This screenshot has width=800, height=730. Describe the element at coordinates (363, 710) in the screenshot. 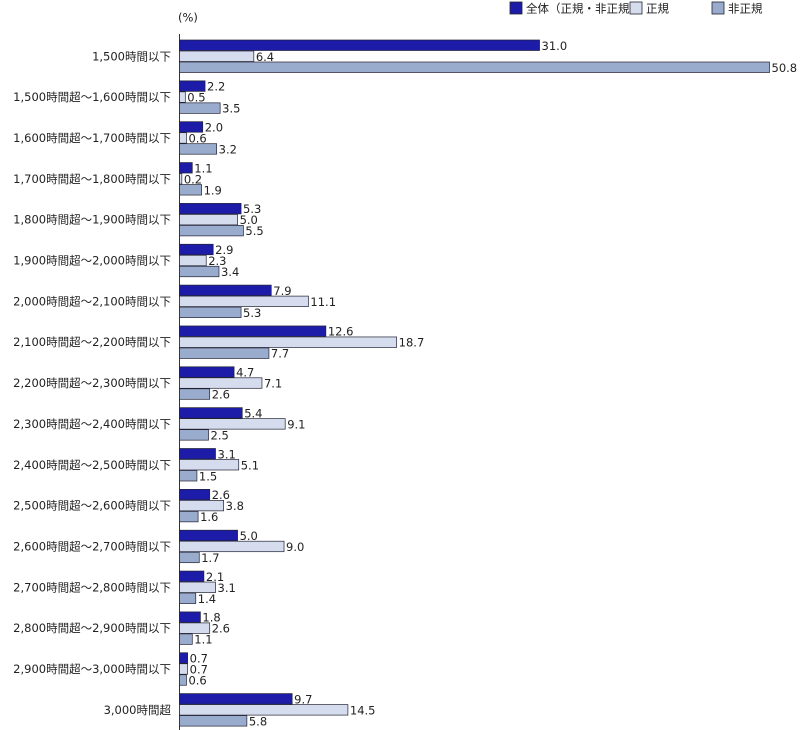

I see `data-label: 14.5` at that location.